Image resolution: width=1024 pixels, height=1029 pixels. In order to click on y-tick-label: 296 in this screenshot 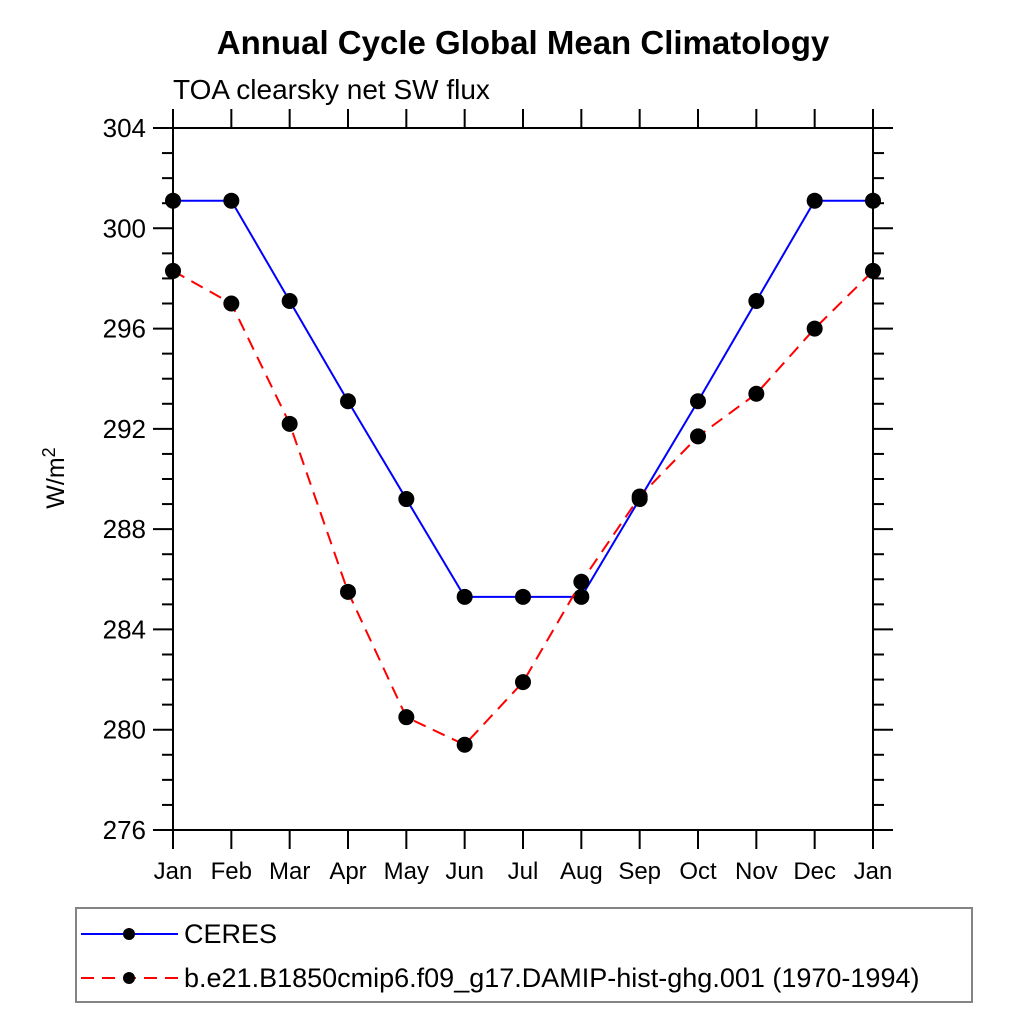, I will do `click(124, 329)`.